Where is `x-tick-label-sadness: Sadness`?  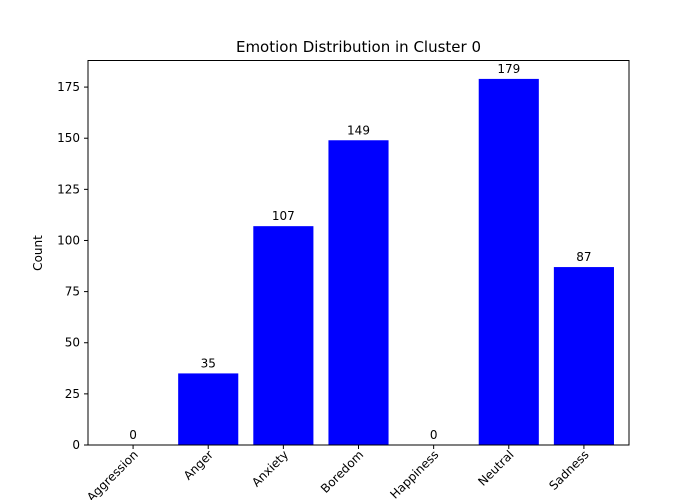 x-tick-label-sadness: Sadness is located at coordinates (568, 470).